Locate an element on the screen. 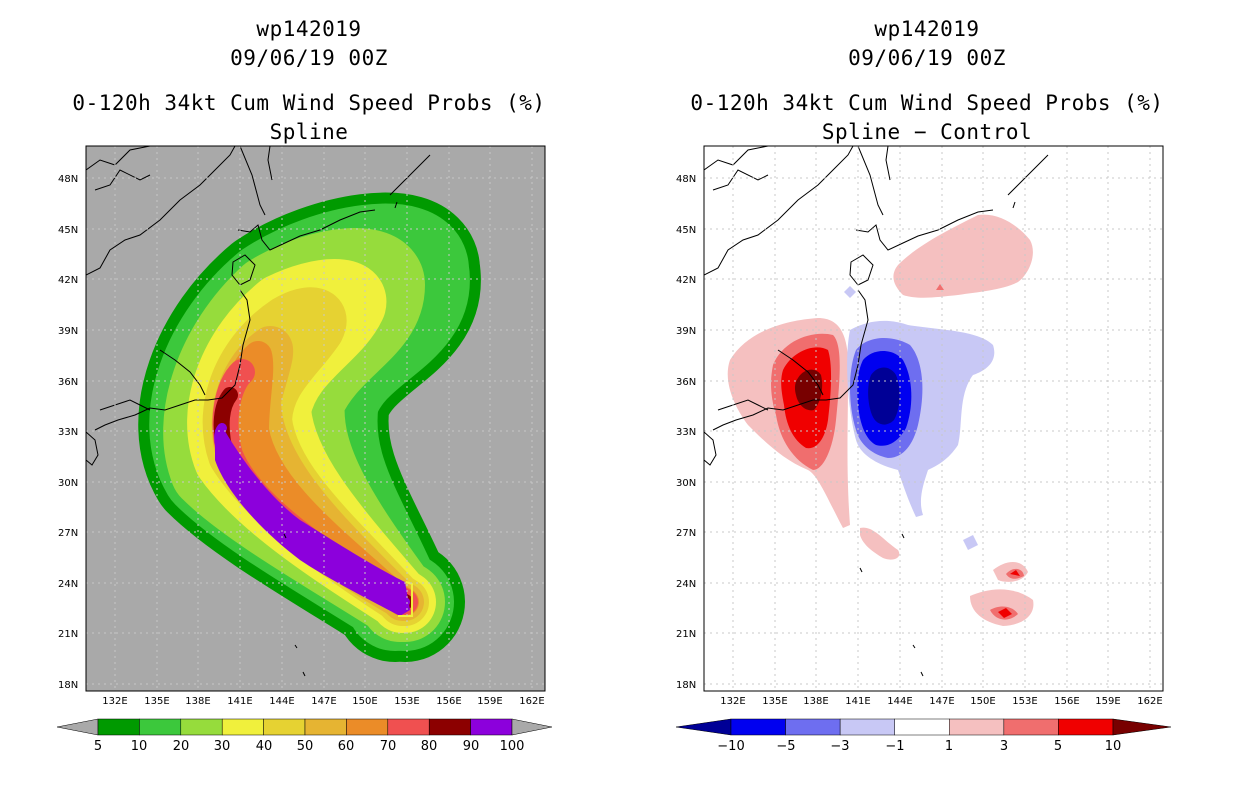 The height and width of the screenshot is (800, 1236). lat-label: 42N is located at coordinates (68, 280).